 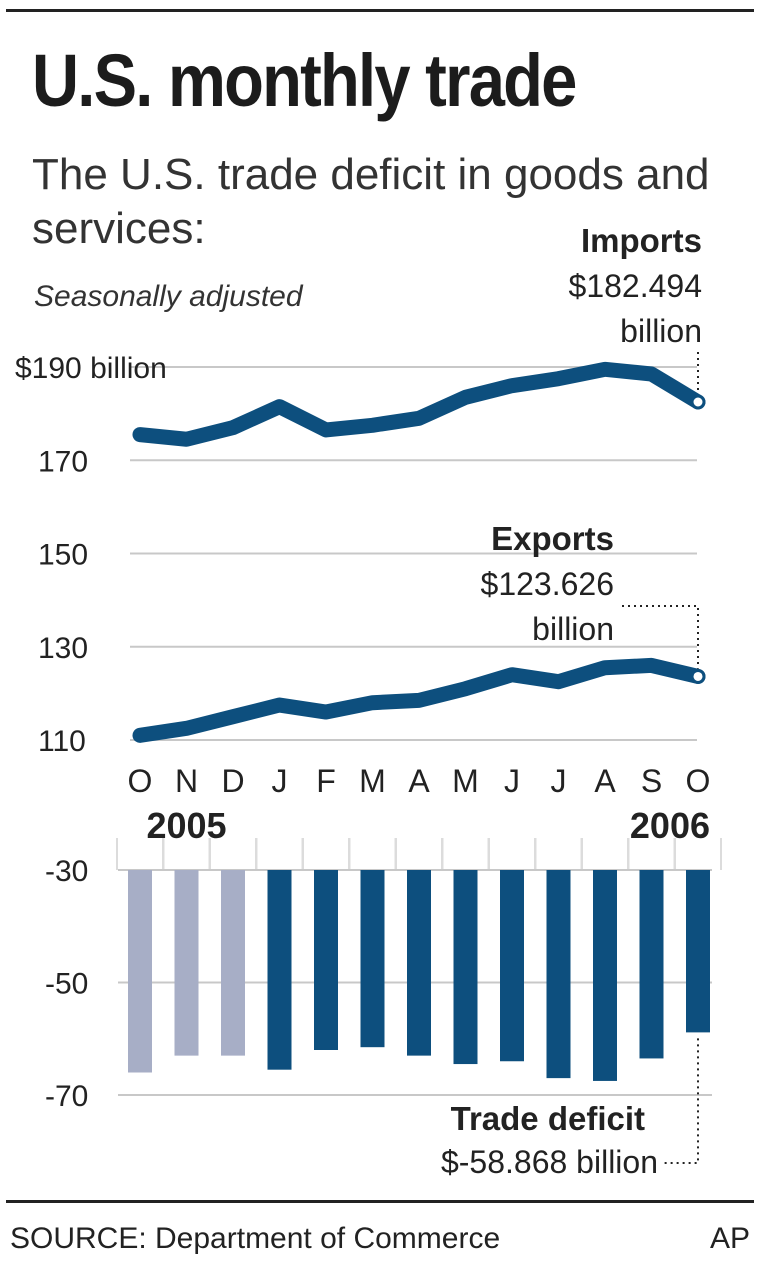 I want to click on y-tick-label-170: 170, so click(x=63, y=461).